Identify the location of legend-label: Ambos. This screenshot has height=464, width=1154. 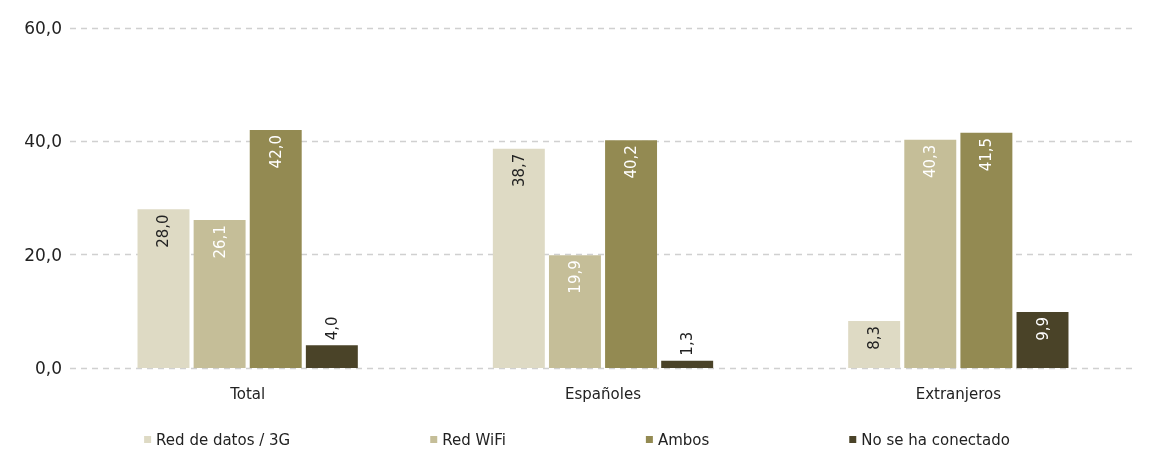
(683, 439).